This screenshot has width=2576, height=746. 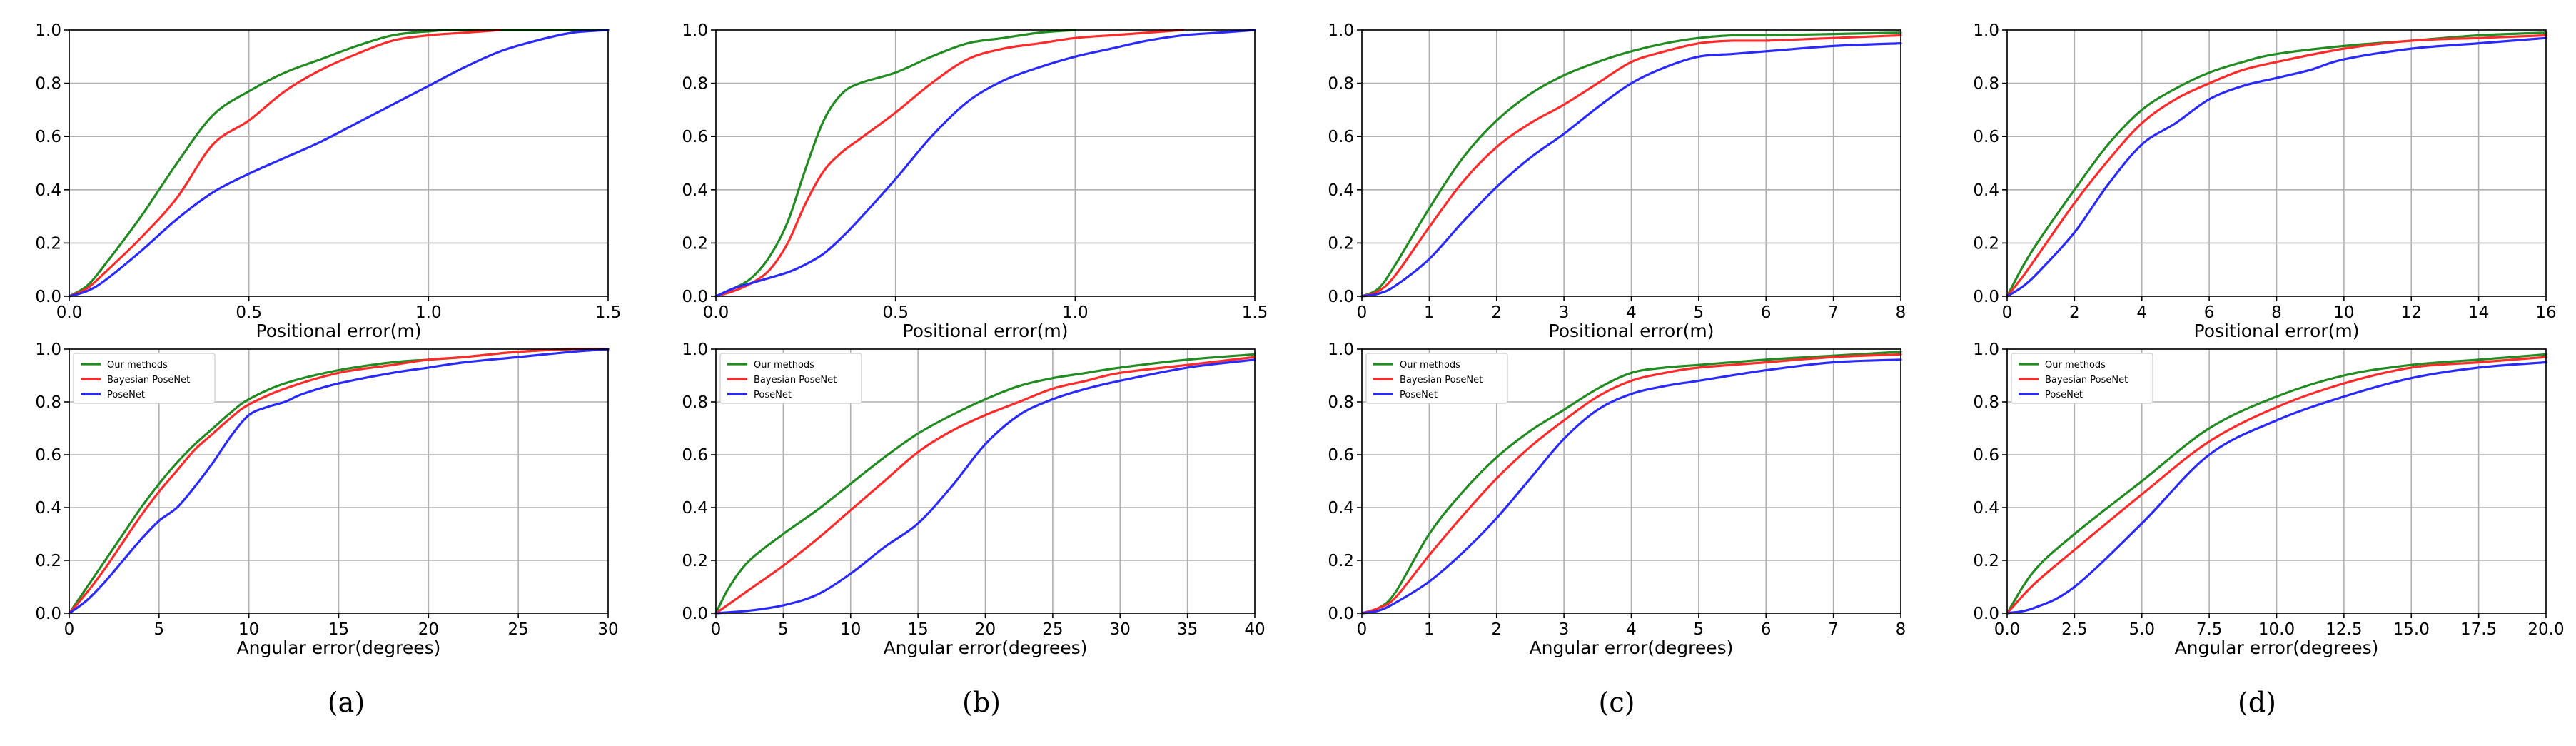 I want to click on caption-a: (a), so click(x=346, y=702).